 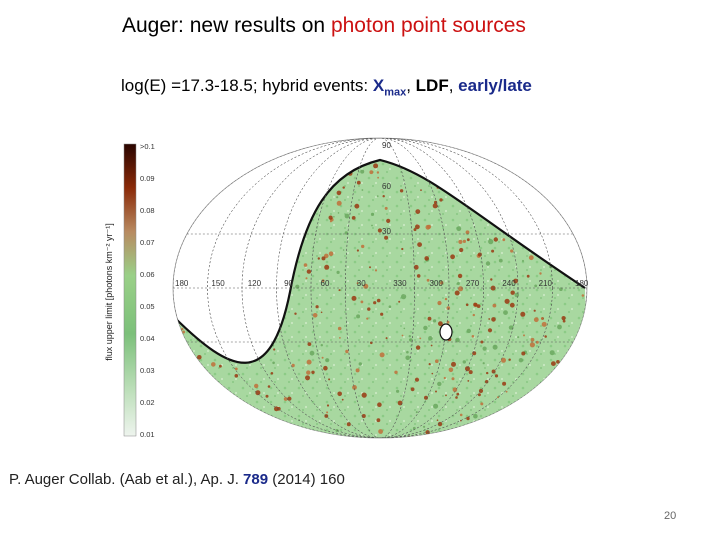 I want to click on colorbar-tick-label: 0.02, so click(x=147, y=402).